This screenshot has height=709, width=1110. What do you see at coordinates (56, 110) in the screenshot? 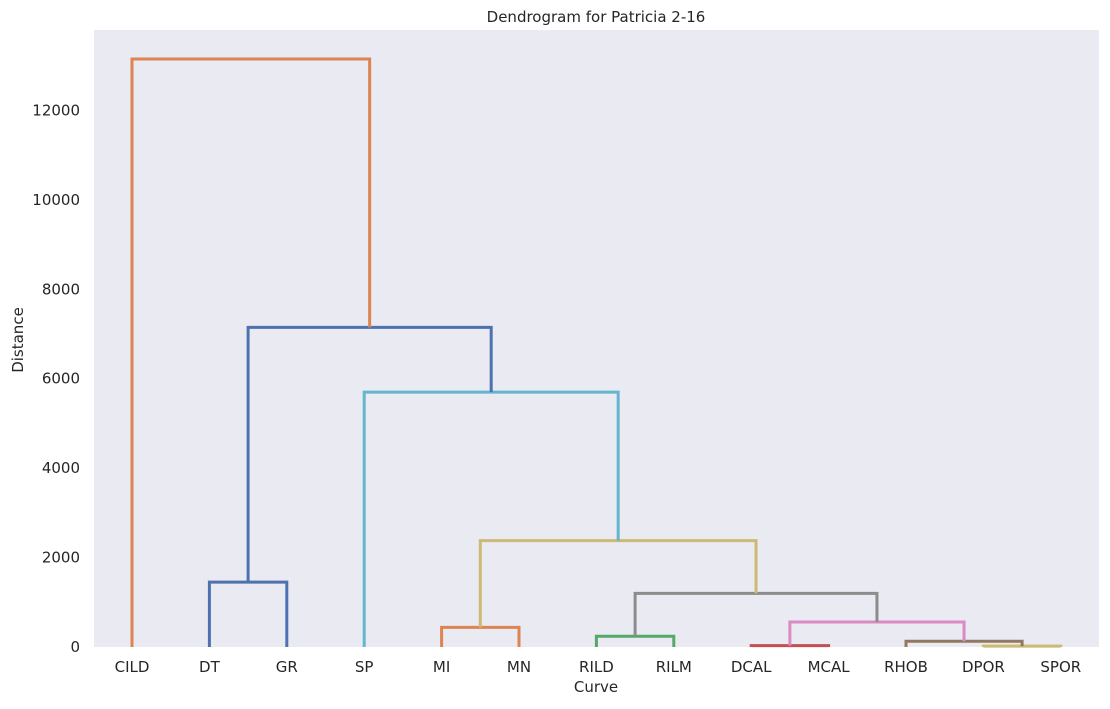
I see `y-tick-label: 12000` at bounding box center [56, 110].